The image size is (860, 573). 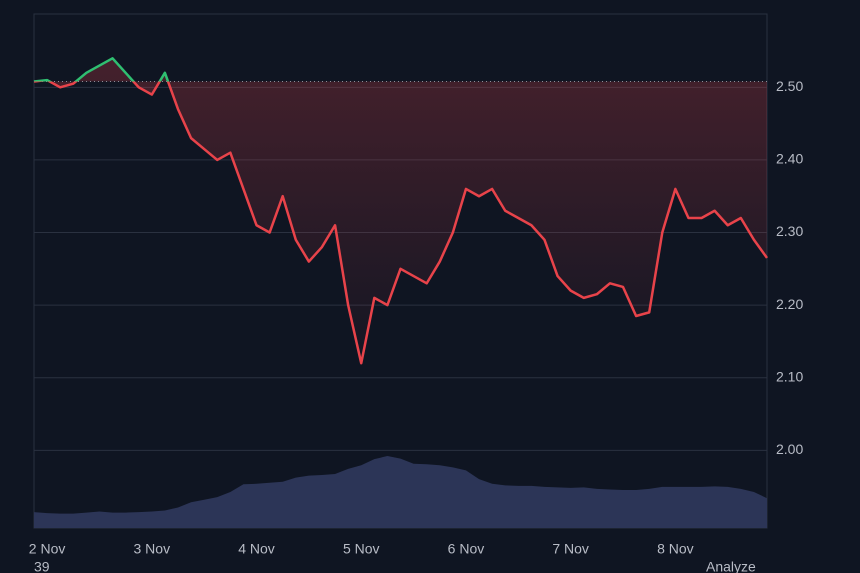 I want to click on y-tick-label: 2.20, so click(x=789, y=304).